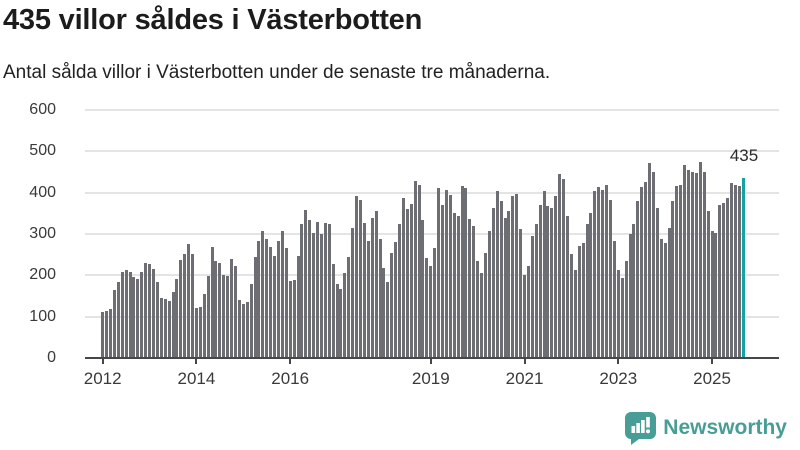 This screenshot has height=450, width=800. I want to click on x-axis-tick-label: 2016, so click(290, 378).